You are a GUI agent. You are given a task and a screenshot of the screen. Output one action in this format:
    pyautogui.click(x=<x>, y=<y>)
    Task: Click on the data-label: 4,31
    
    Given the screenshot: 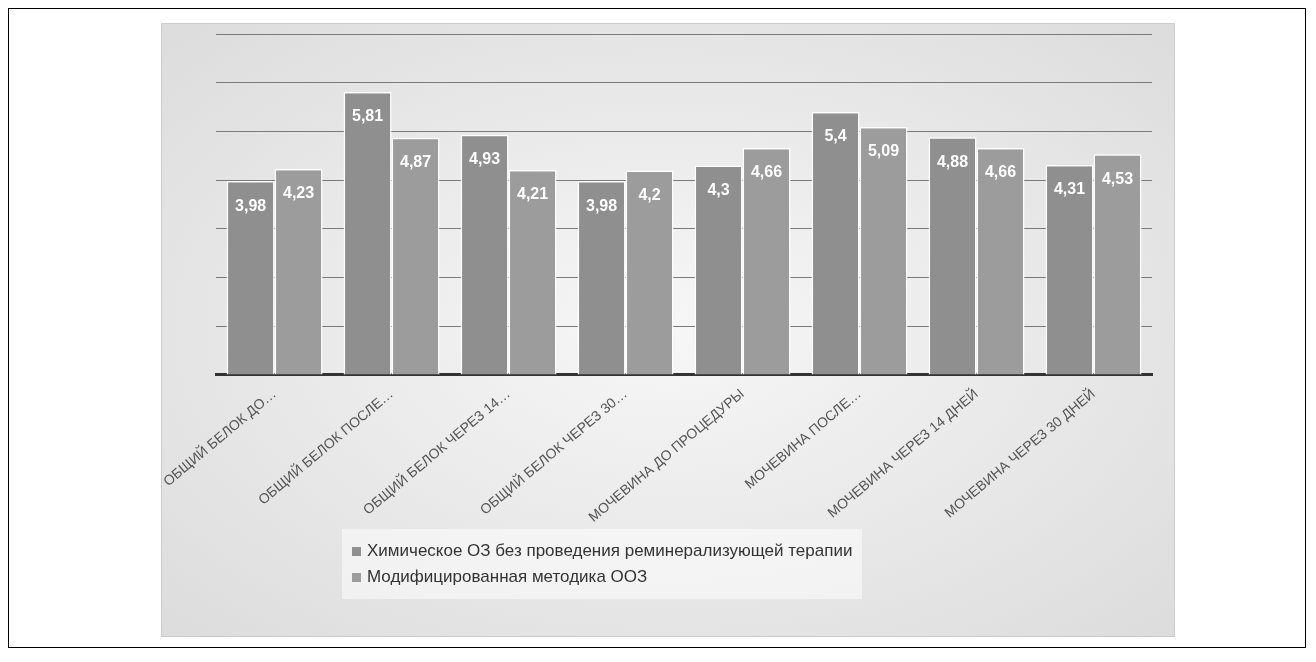 What is the action you would take?
    pyautogui.click(x=1069, y=189)
    